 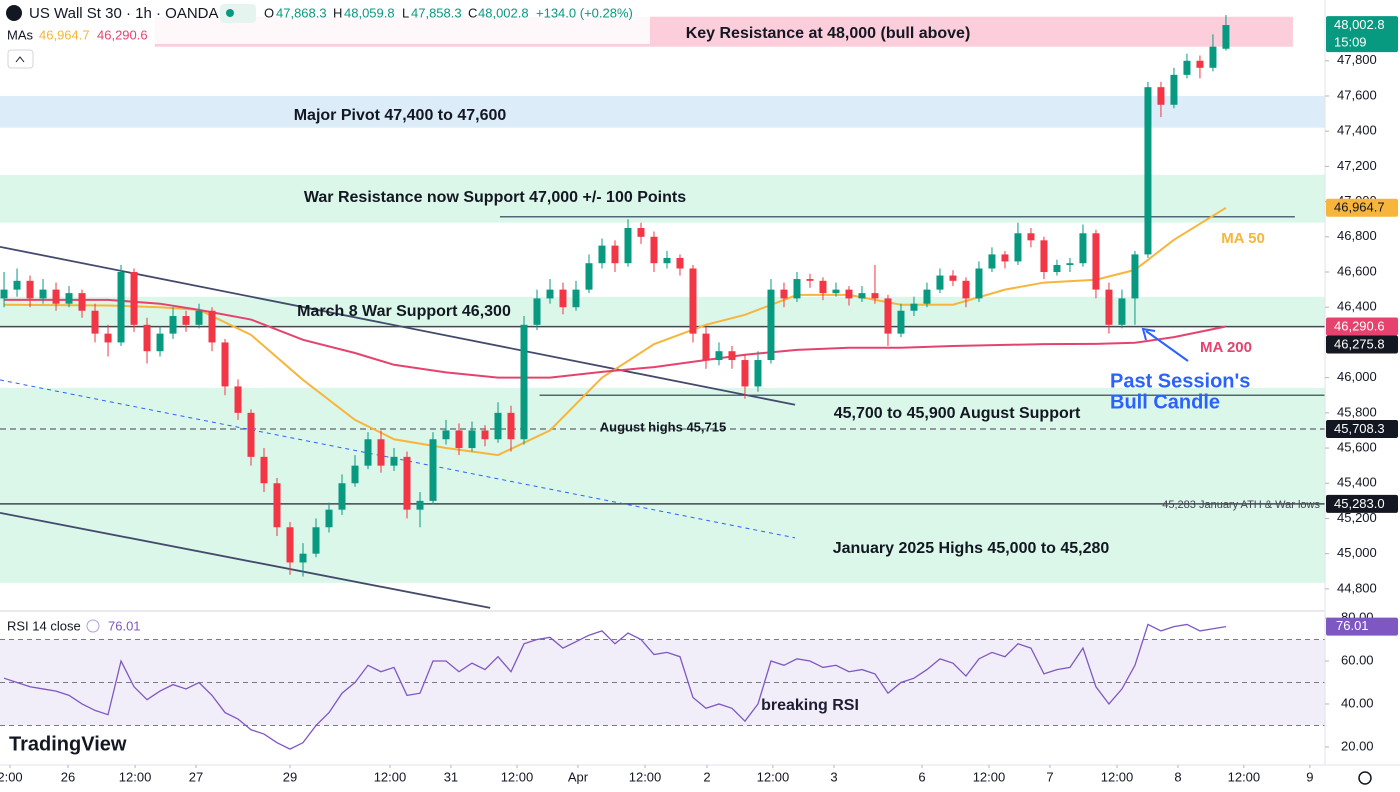 What do you see at coordinates (451, 776) in the screenshot?
I see `x-tick-label: 31` at bounding box center [451, 776].